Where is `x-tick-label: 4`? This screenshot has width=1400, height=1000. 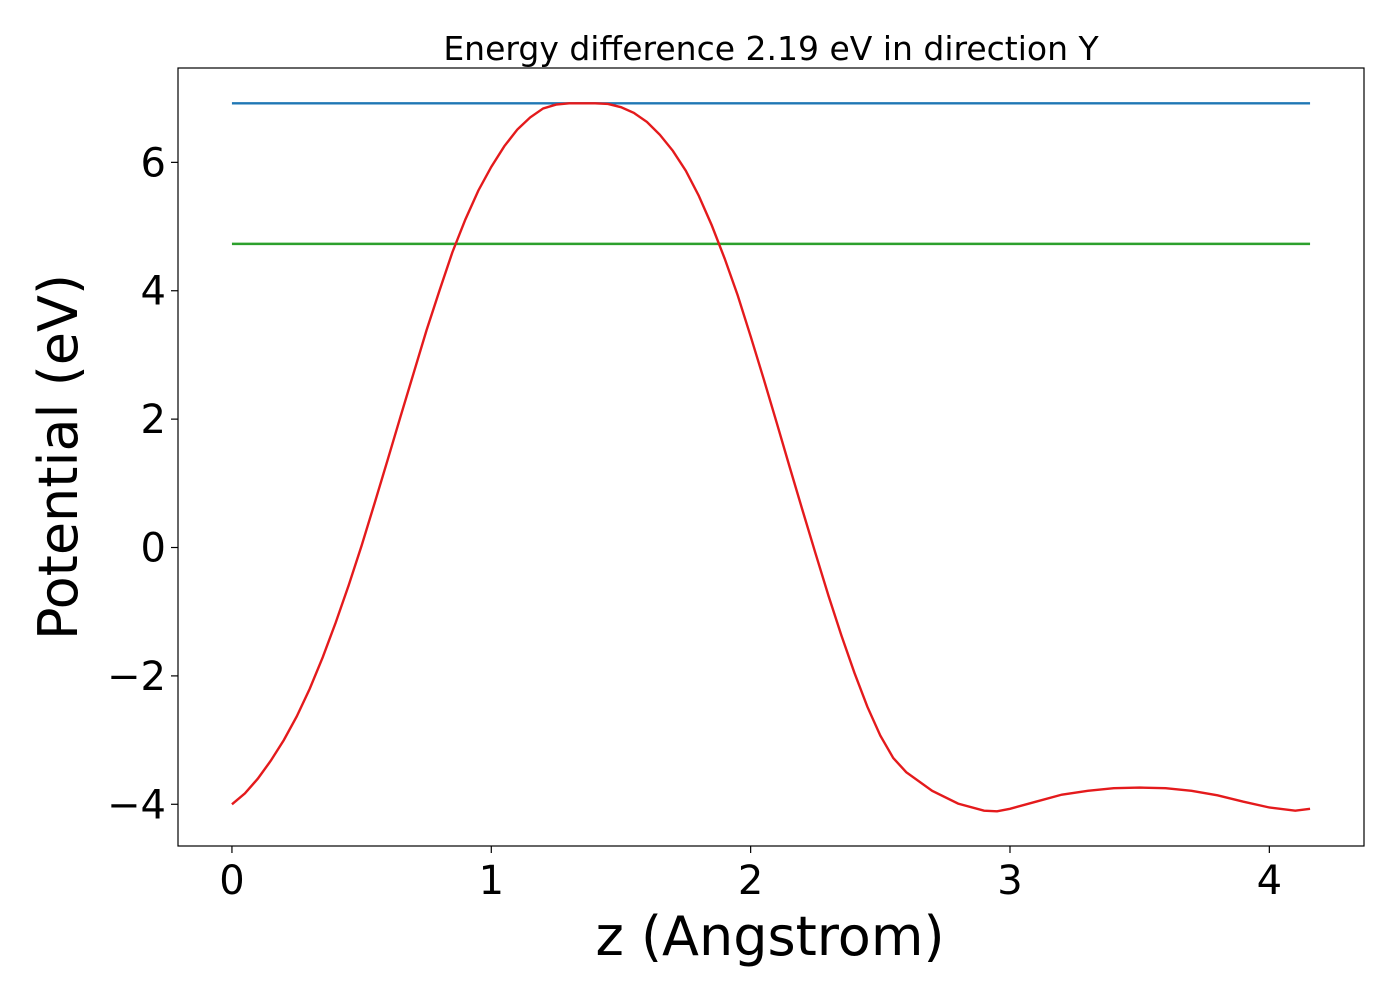
x-tick-label: 4 is located at coordinates (1269, 881).